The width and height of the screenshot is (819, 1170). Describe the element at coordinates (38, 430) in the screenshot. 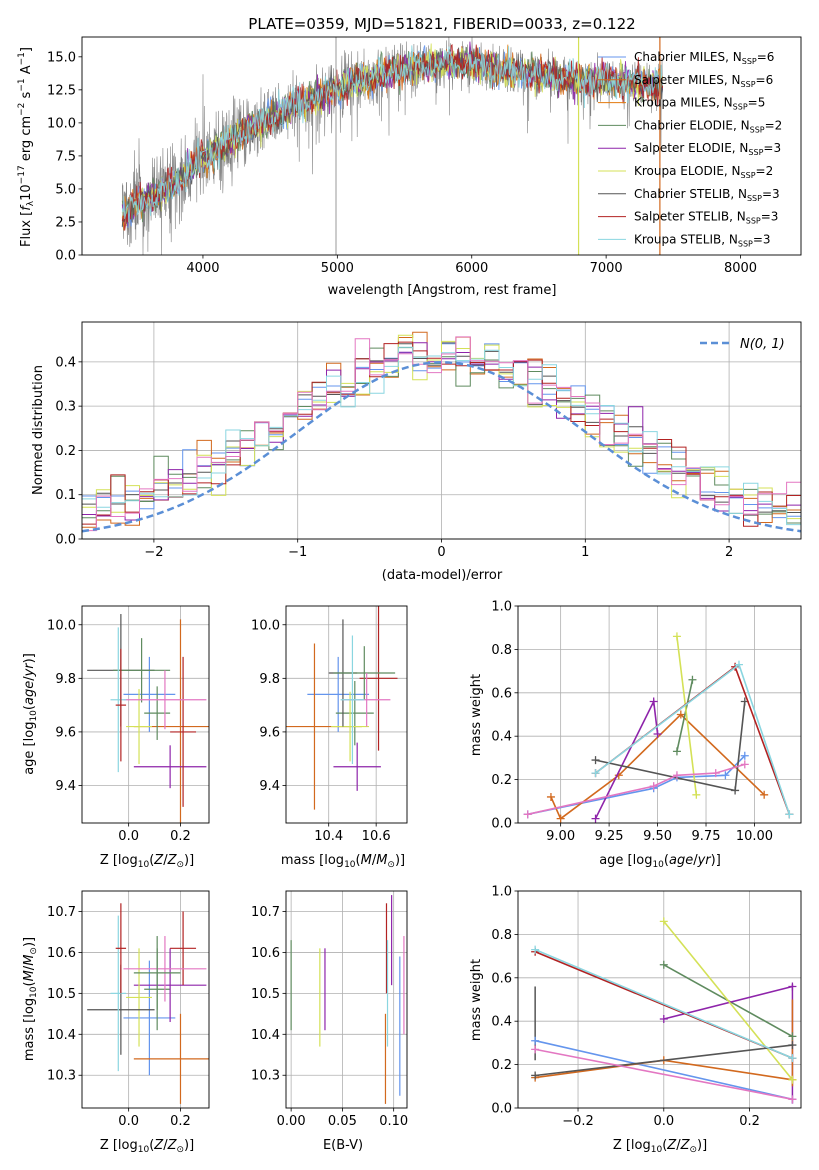

I see `residual-ylabel: Normed distribution` at that location.